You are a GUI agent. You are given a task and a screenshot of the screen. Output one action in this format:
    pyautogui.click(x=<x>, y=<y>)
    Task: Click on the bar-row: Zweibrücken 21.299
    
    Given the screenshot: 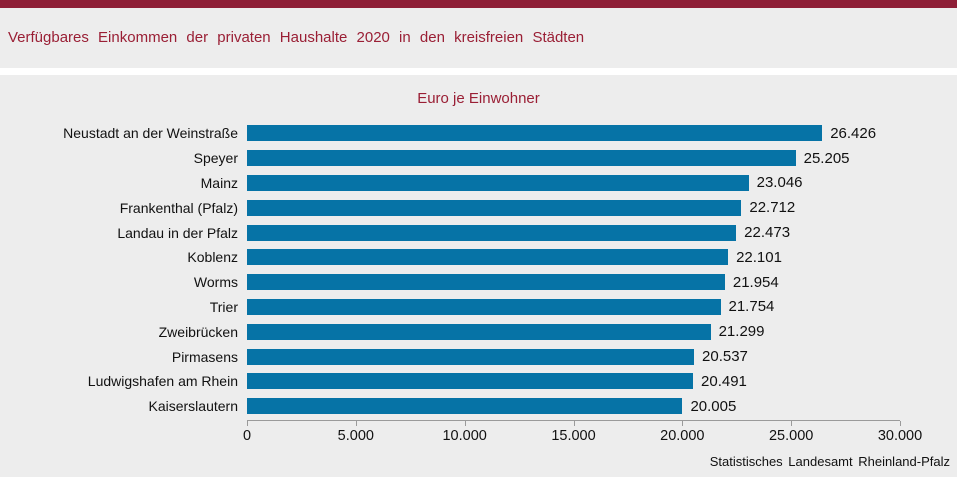 What is the action you would take?
    pyautogui.click(x=478, y=331)
    